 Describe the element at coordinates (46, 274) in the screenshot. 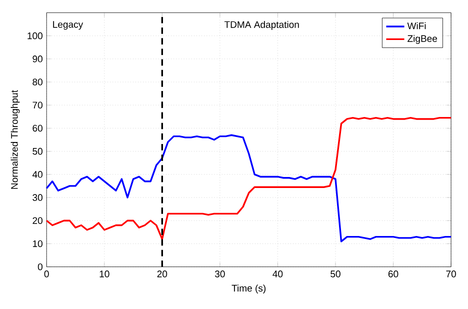

I see `x-tick-label: 0` at that location.